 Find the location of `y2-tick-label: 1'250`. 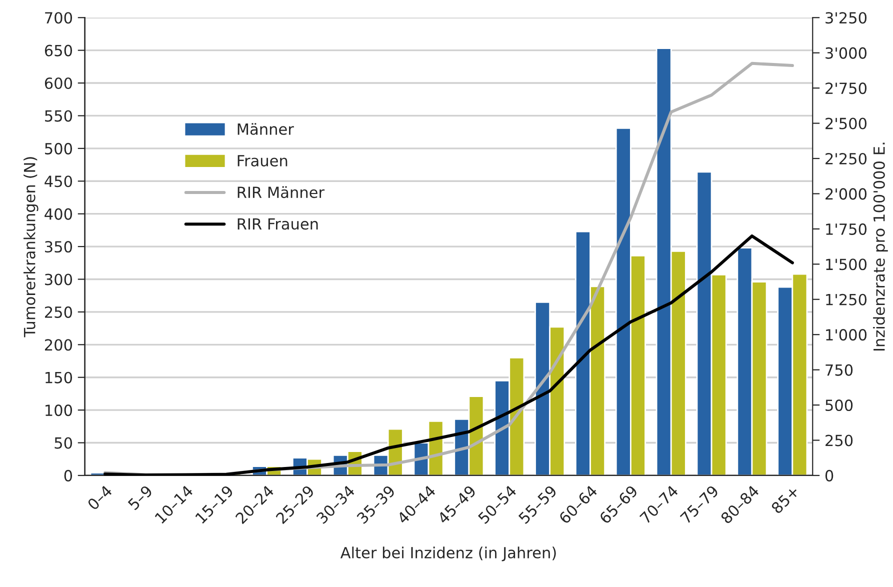

y2-tick-label: 1'250 is located at coordinates (846, 300).